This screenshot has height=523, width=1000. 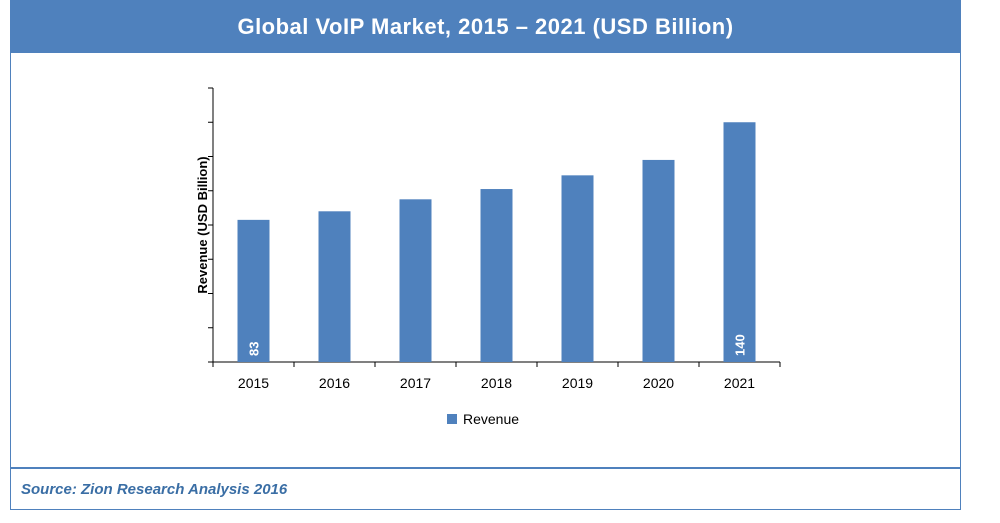 What do you see at coordinates (202, 224) in the screenshot?
I see `y-axis-label: Revenue (USD Billion)` at bounding box center [202, 224].